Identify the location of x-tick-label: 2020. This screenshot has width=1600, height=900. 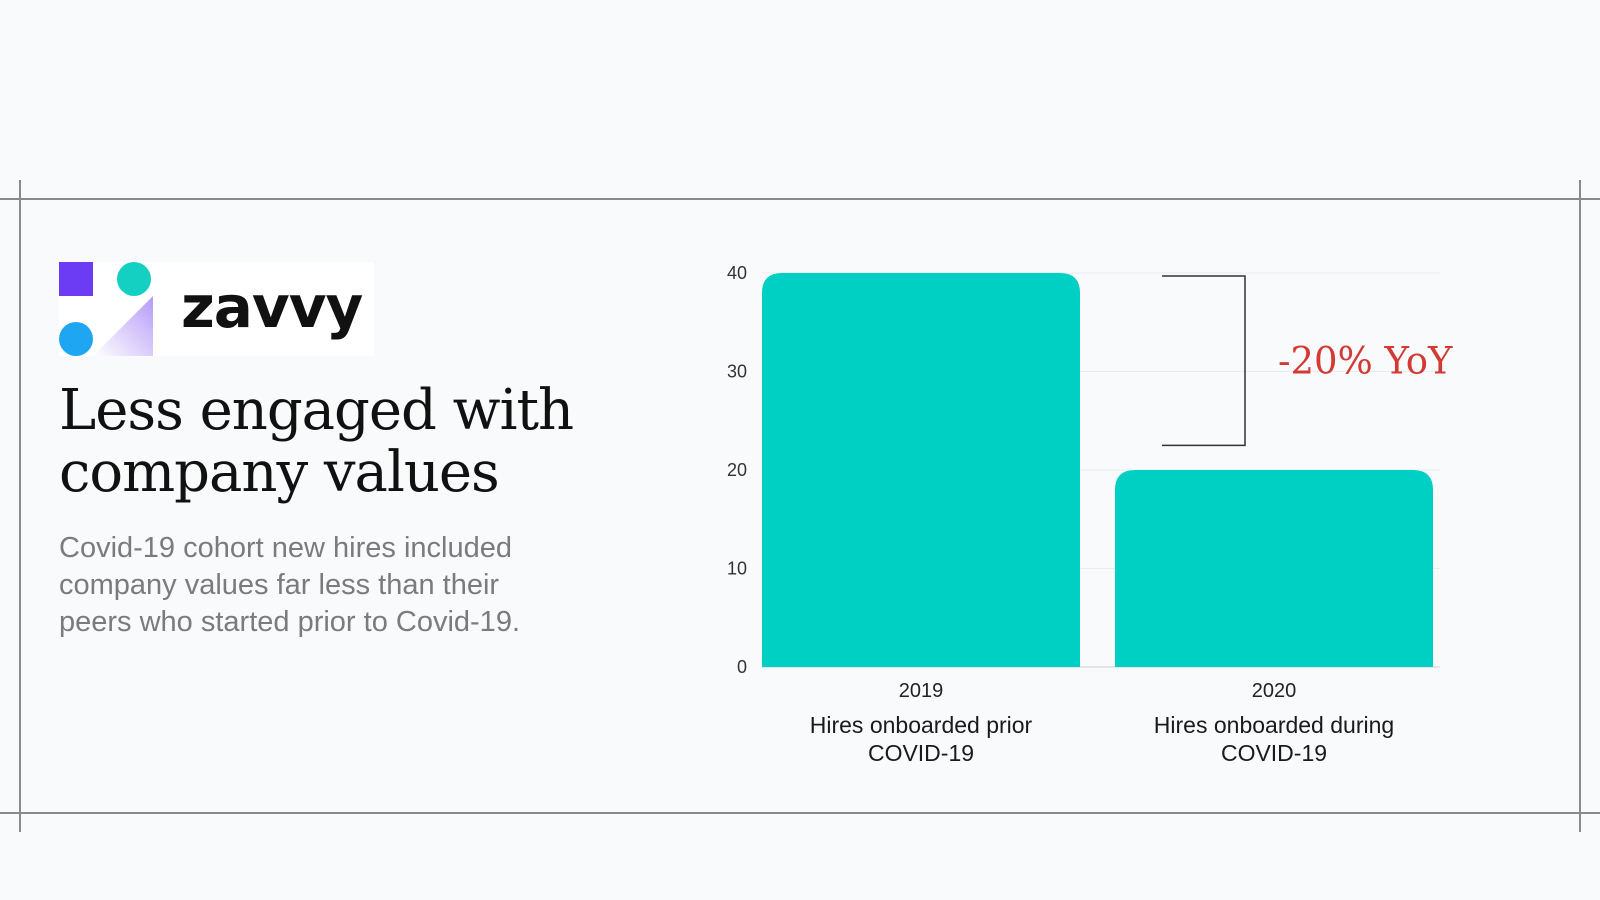
(1274, 691).